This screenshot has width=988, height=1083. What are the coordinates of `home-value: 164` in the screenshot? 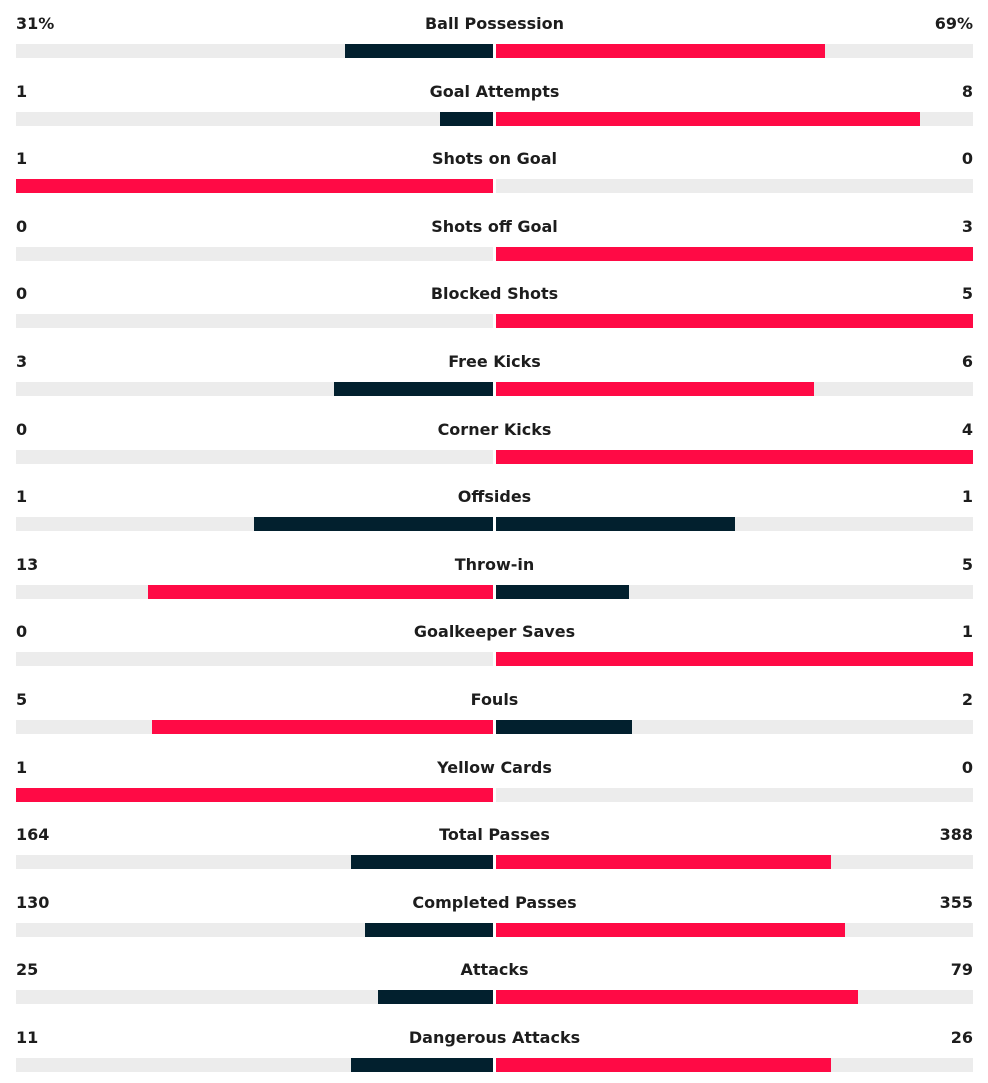 It's located at (33, 834).